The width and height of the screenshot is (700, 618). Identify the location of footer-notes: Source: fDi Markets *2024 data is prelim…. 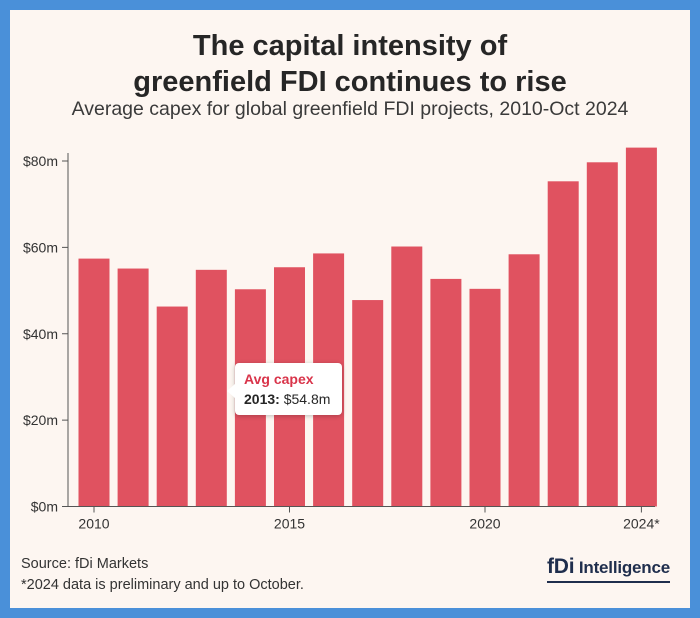
(162, 575).